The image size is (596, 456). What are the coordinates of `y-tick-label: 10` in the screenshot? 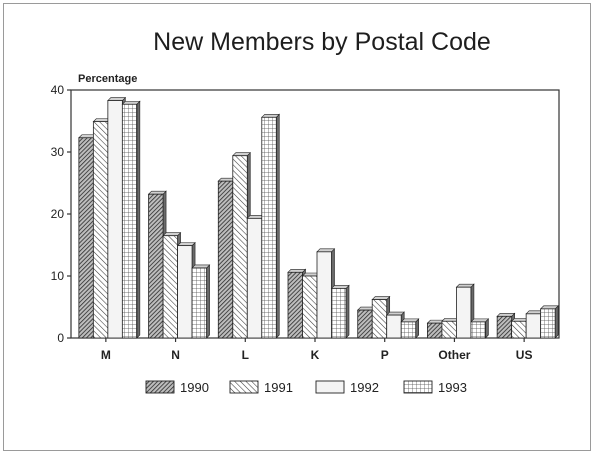 It's located at (58, 276).